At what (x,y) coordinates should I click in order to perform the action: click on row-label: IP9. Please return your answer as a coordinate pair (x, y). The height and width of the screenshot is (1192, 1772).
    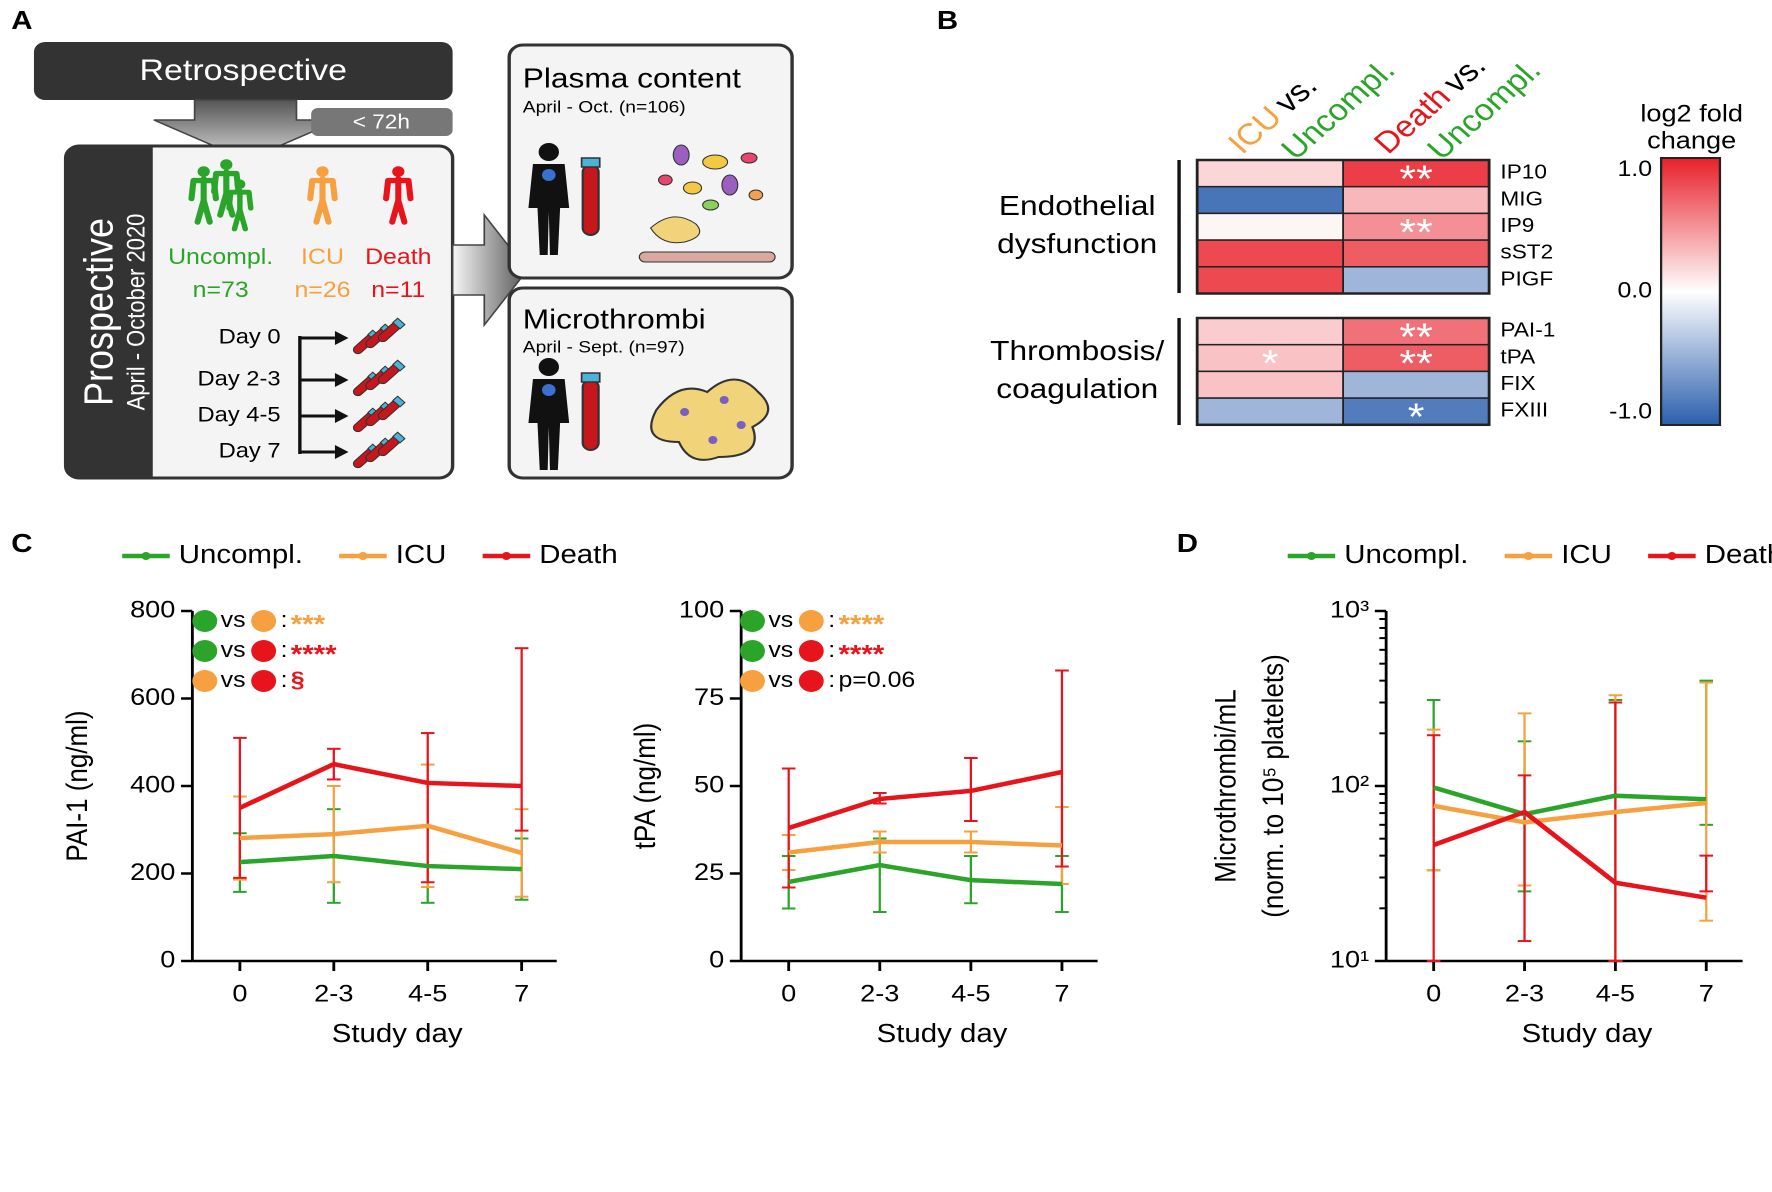
    Looking at the image, I should click on (1517, 225).